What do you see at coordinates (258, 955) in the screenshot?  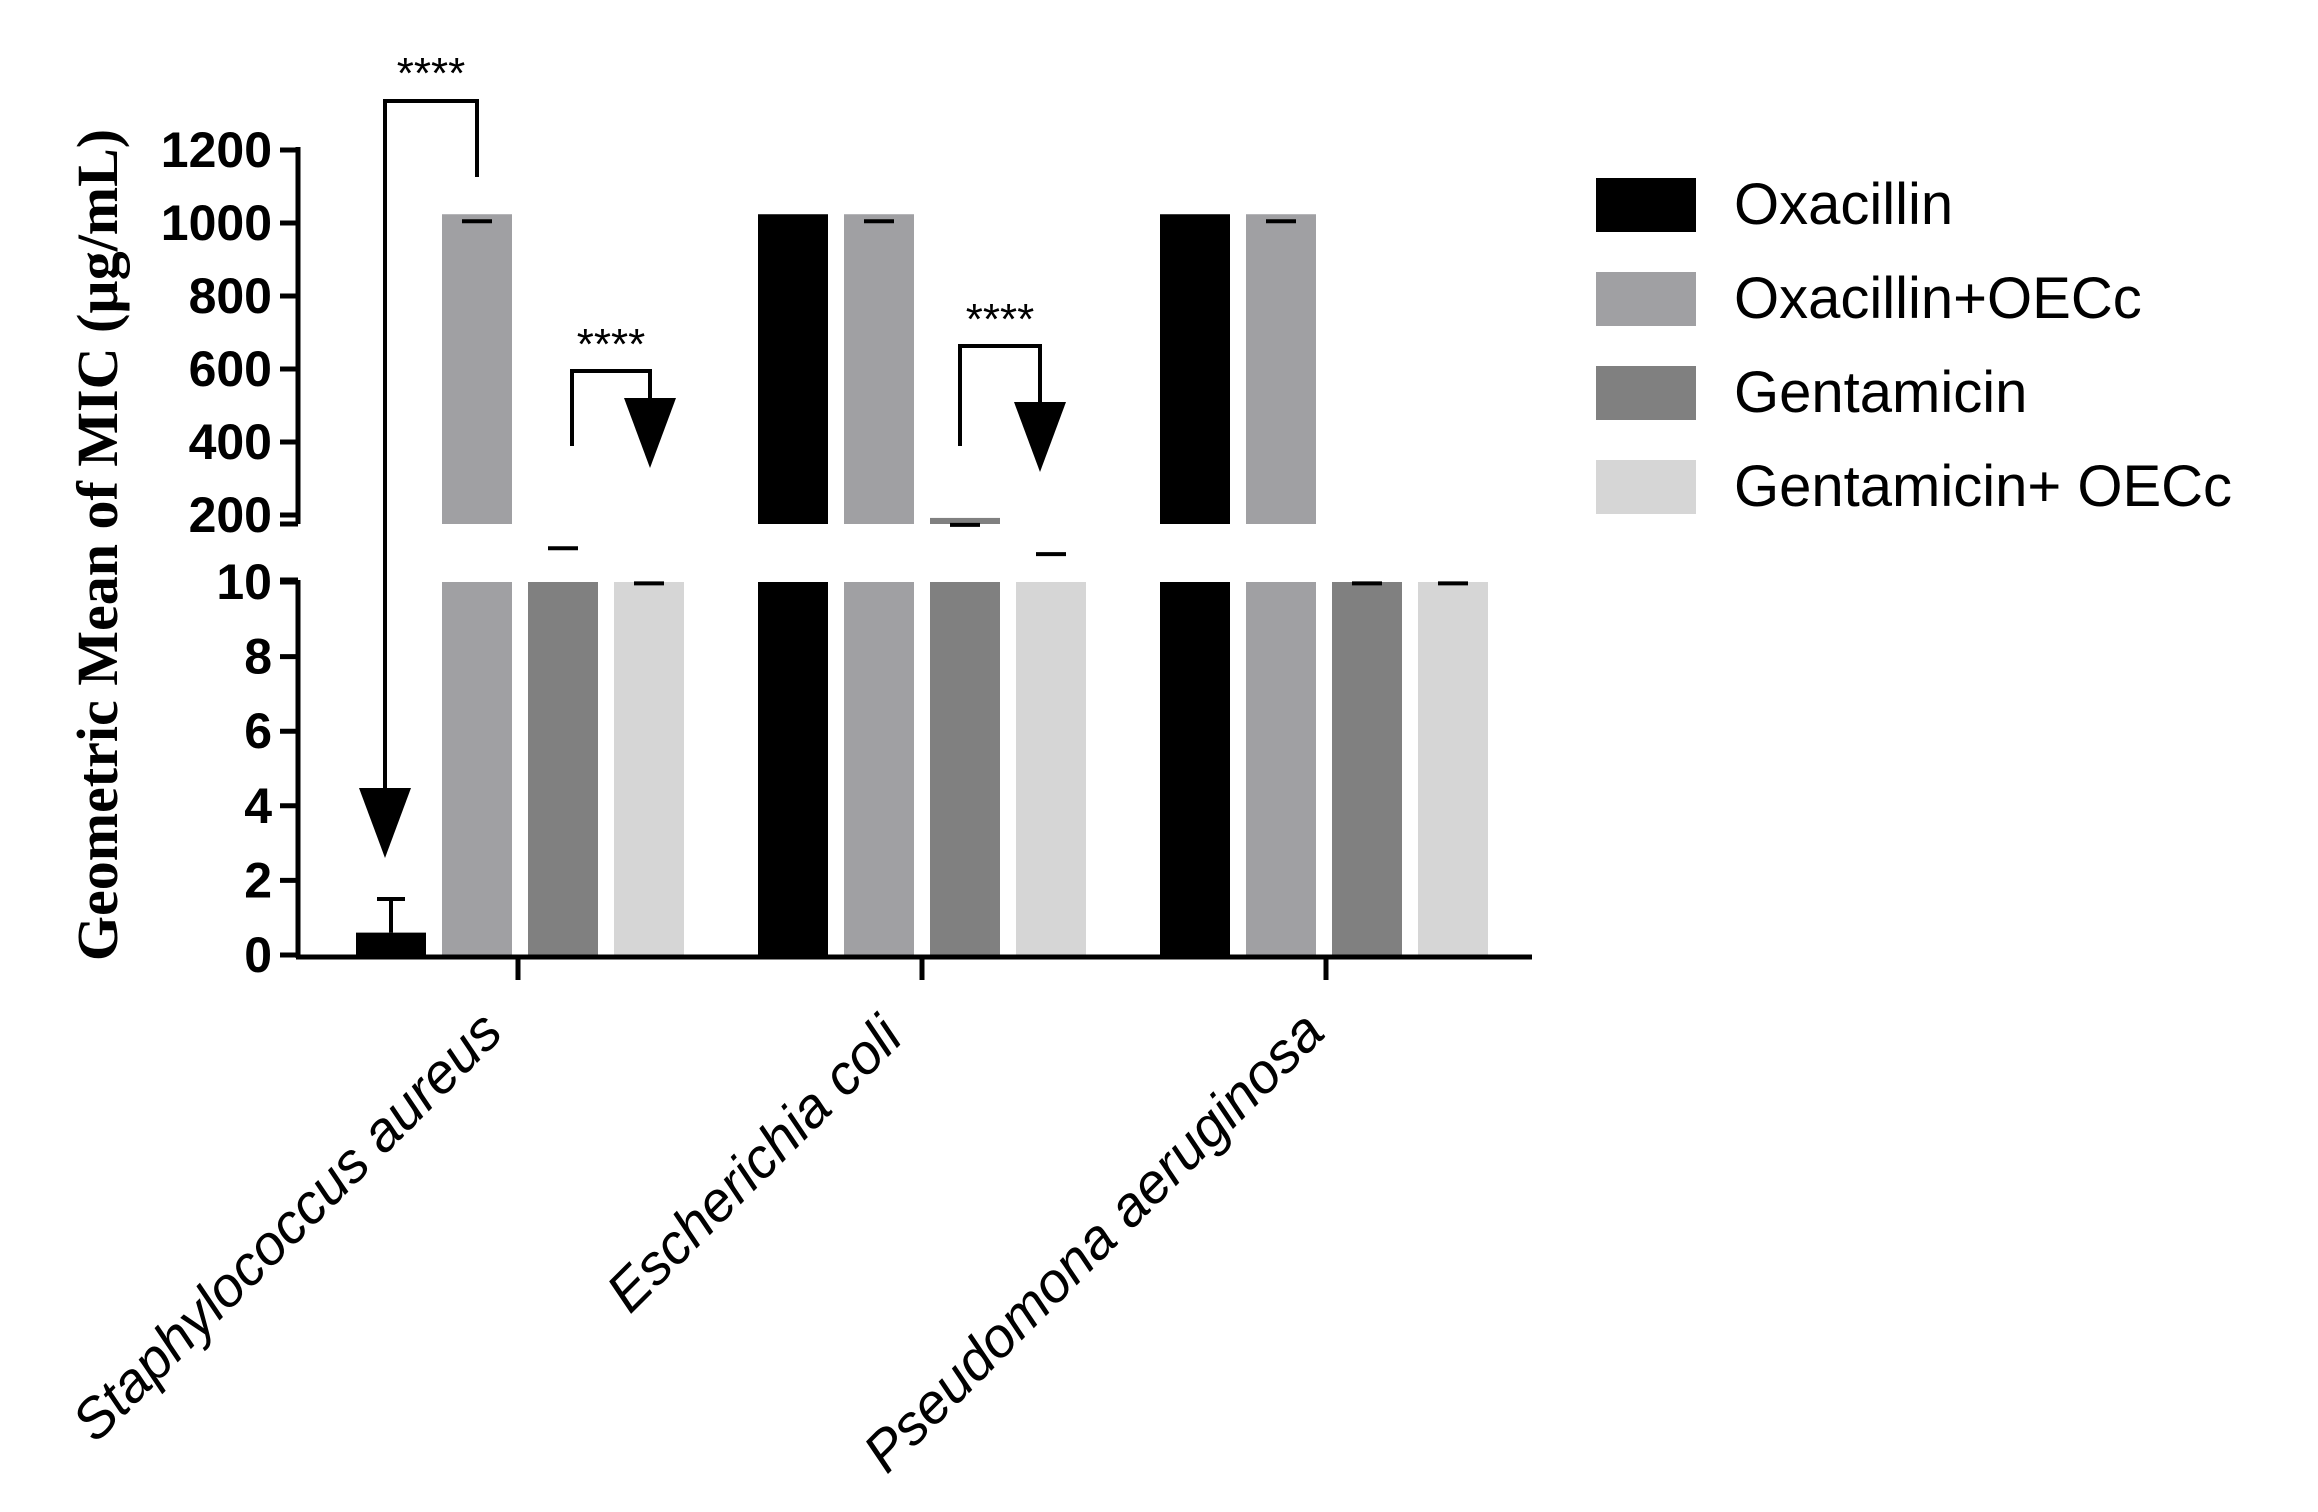 I see `y-tick-label: 0` at bounding box center [258, 955].